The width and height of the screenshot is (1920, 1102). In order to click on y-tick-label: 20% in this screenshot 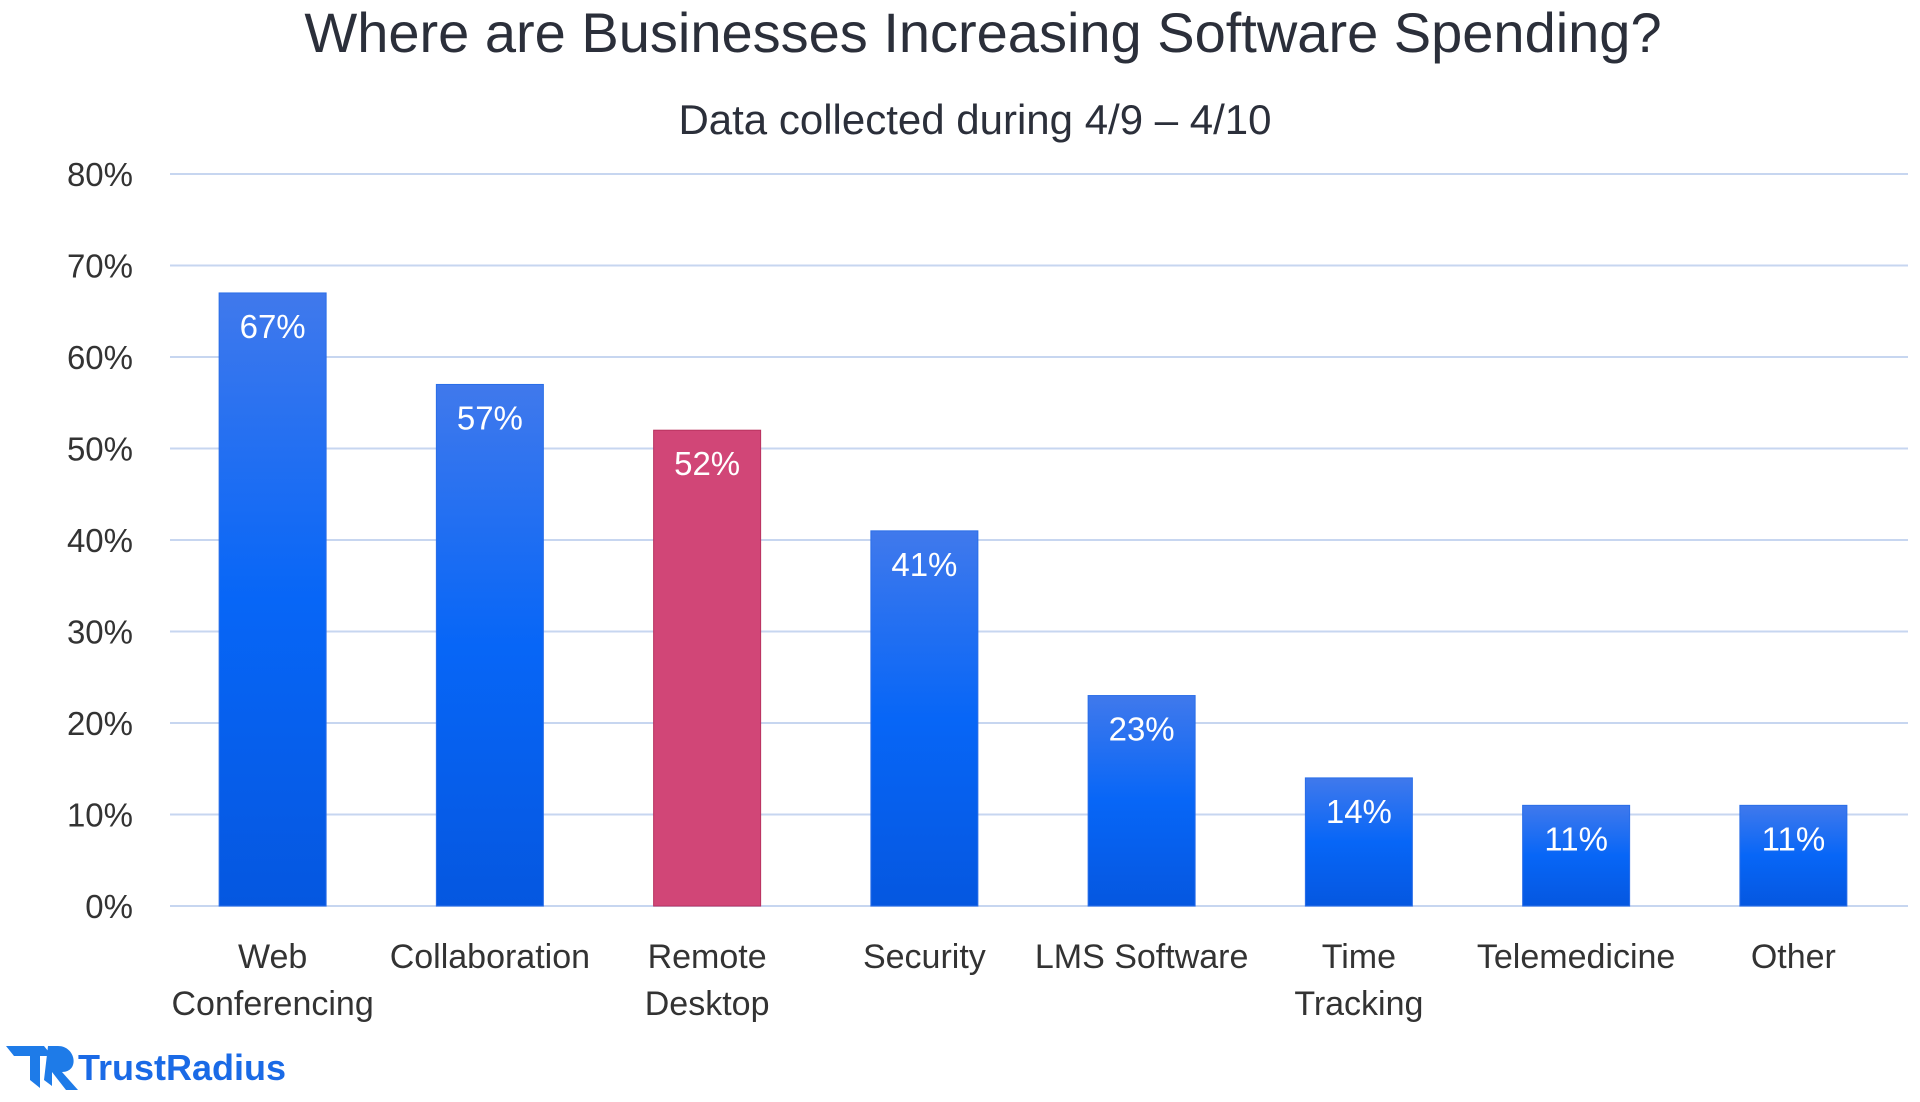, I will do `click(100, 723)`.